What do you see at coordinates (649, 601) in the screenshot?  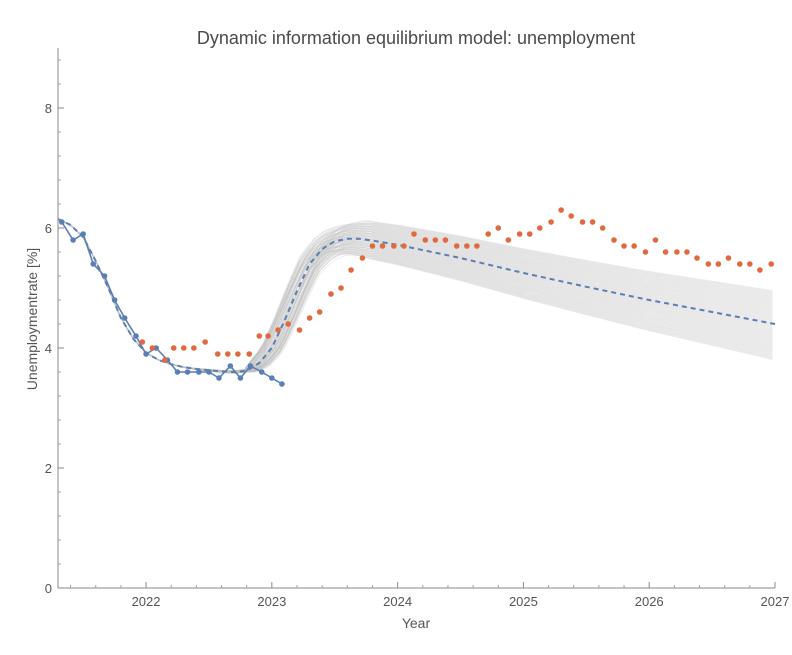 I see `x-tick-label: 2026` at bounding box center [649, 601].